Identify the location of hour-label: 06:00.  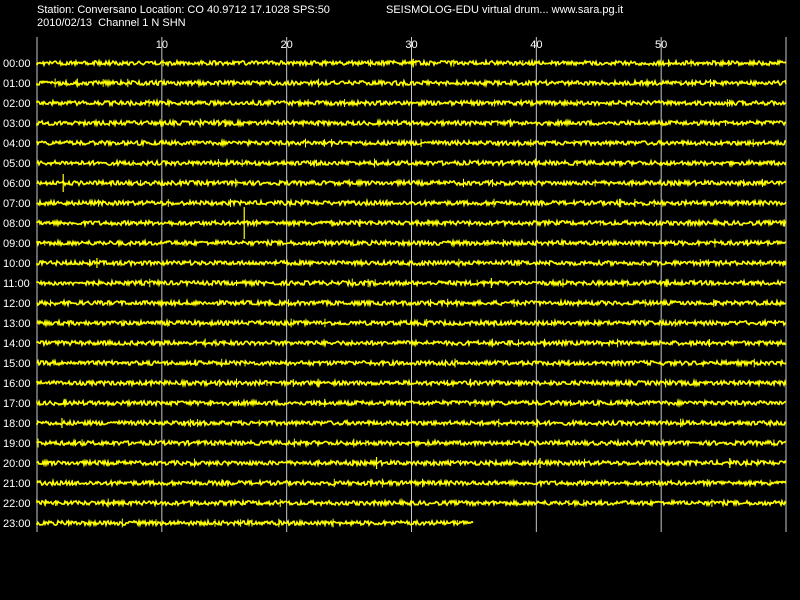
(17, 184).